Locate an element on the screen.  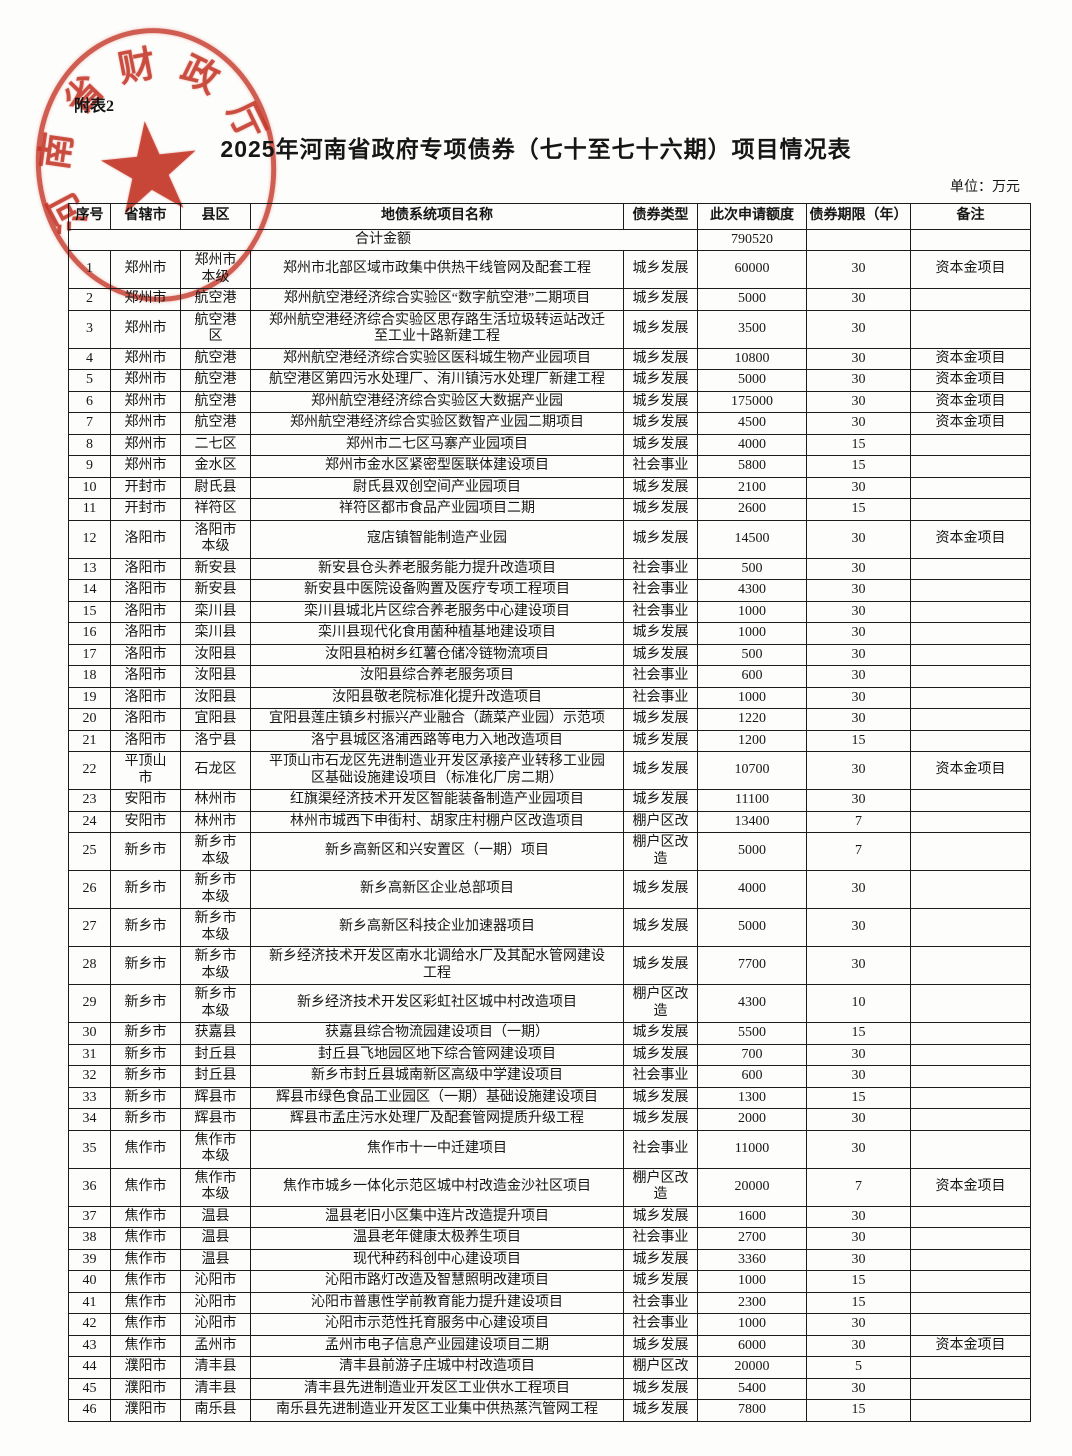
cell-project: 林州市城西下申街村、胡家庄村棚户区改造项目 is located at coordinates (437, 821).